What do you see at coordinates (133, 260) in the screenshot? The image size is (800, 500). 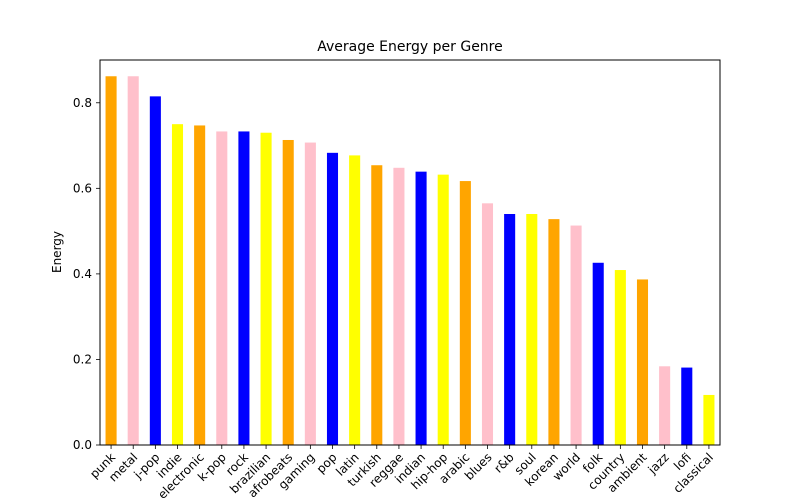 I see `bar-metal` at bounding box center [133, 260].